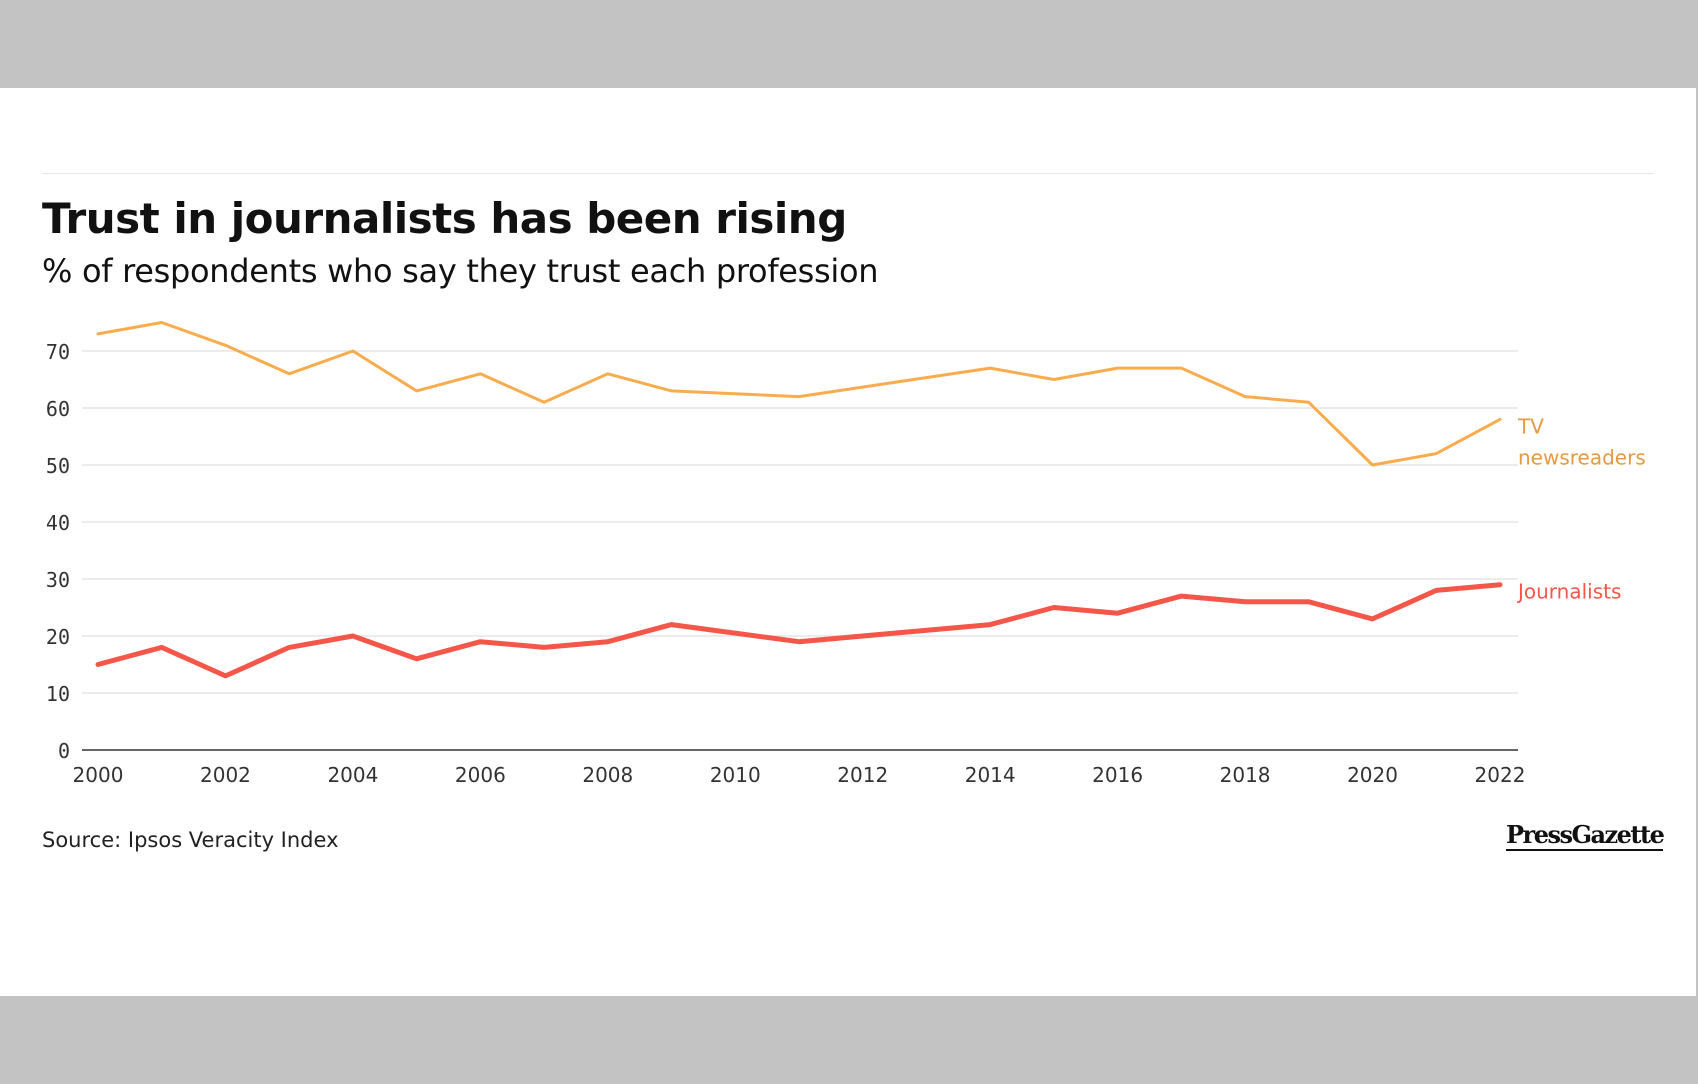  Describe the element at coordinates (607, 775) in the screenshot. I see `x-tick-label-2008: 2008` at that location.